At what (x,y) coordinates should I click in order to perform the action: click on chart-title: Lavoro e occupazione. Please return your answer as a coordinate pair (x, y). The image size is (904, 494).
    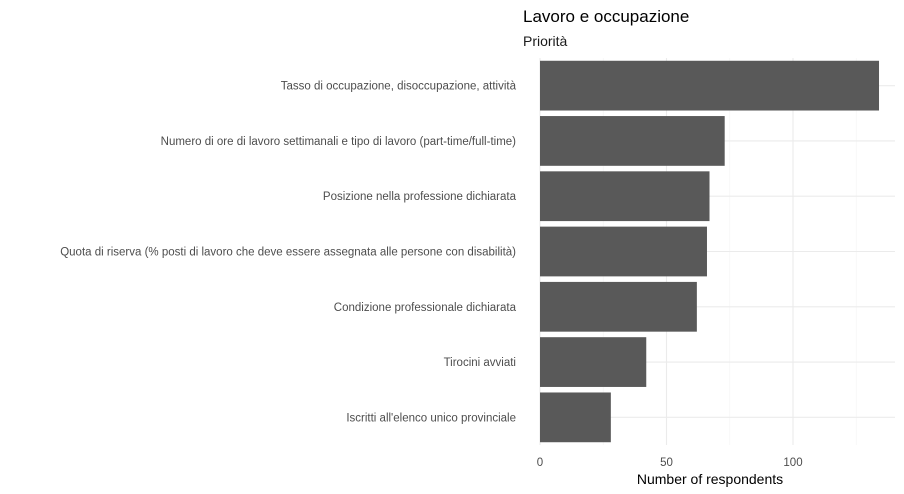
    Looking at the image, I should click on (606, 16).